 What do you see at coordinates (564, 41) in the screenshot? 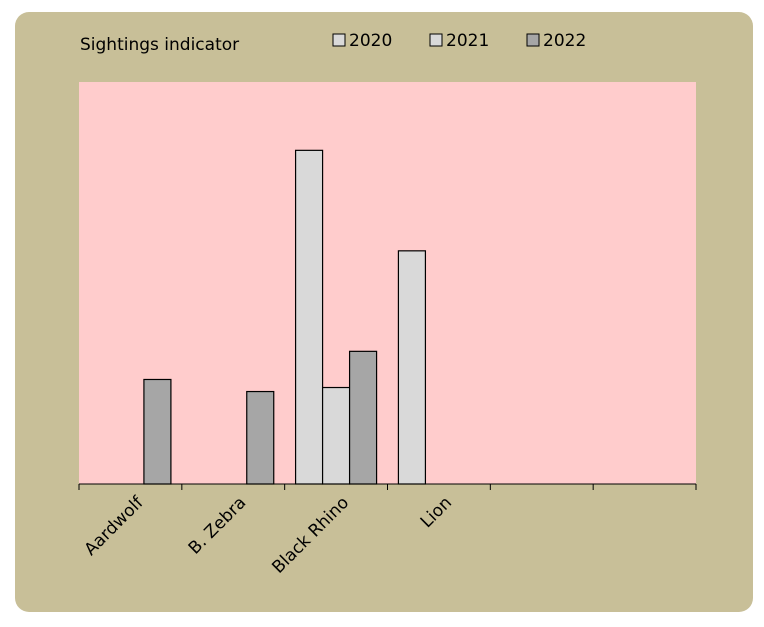
I see `legend-label: 2022` at bounding box center [564, 41].